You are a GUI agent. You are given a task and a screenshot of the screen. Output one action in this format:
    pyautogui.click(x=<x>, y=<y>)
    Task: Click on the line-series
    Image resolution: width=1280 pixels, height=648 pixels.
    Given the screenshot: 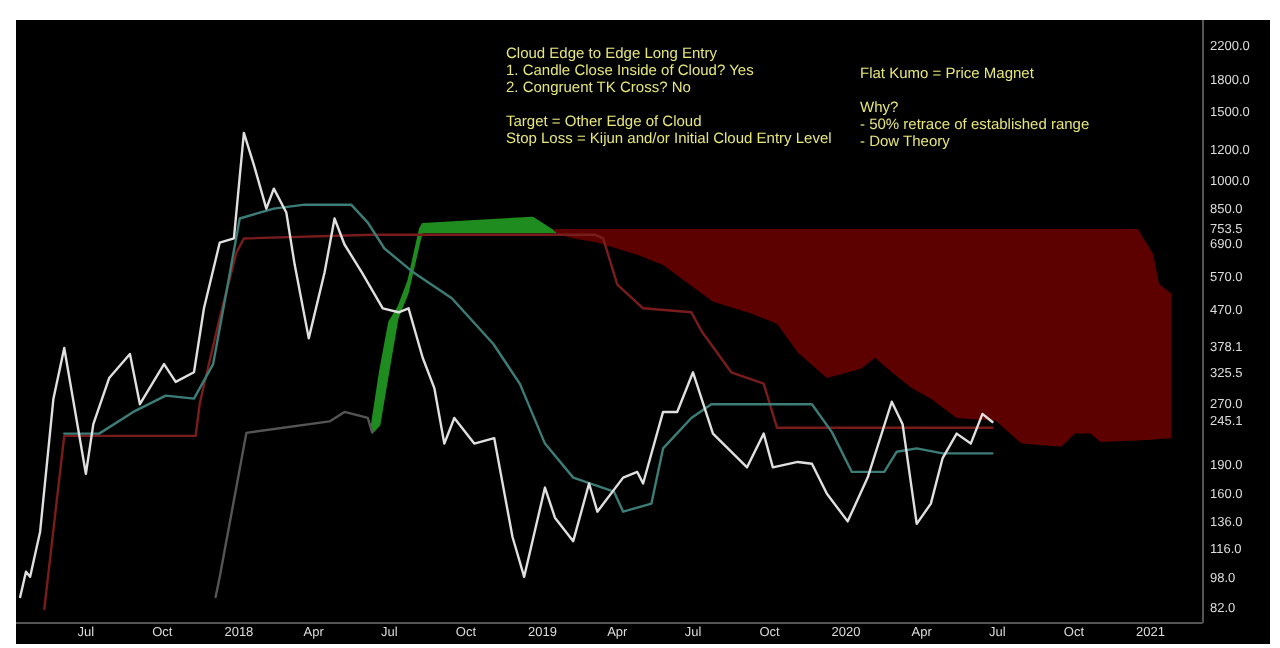 What is the action you would take?
    pyautogui.click(x=294, y=504)
    